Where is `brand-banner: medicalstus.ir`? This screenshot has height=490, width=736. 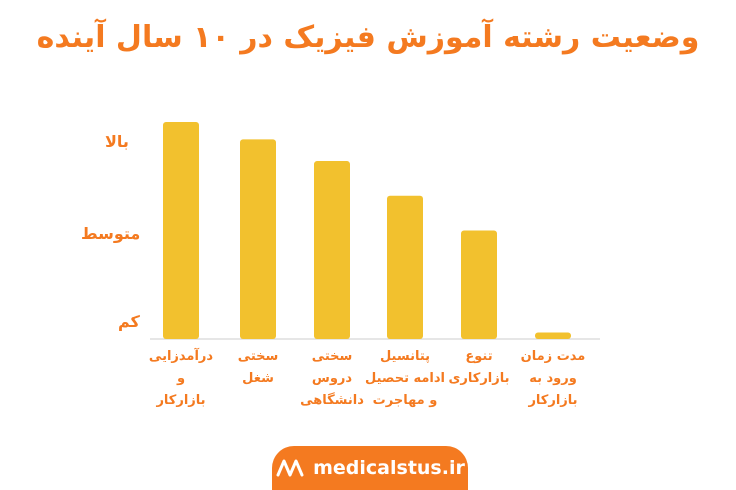 brand-banner: medicalstus.ir is located at coordinates (370, 468).